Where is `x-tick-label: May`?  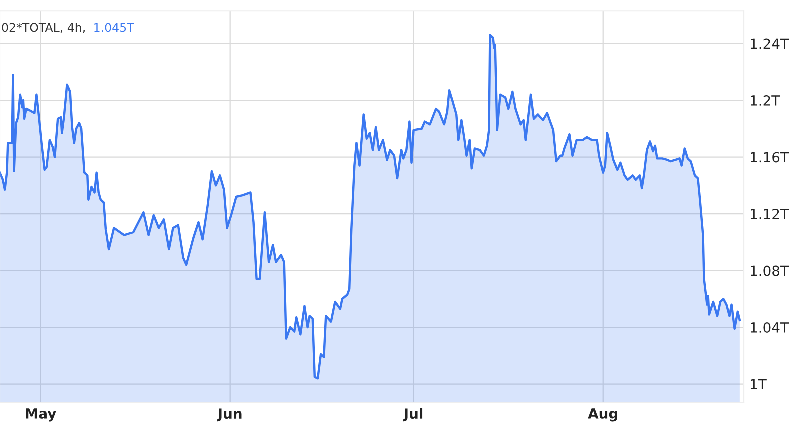 x-tick-label: May is located at coordinates (41, 415).